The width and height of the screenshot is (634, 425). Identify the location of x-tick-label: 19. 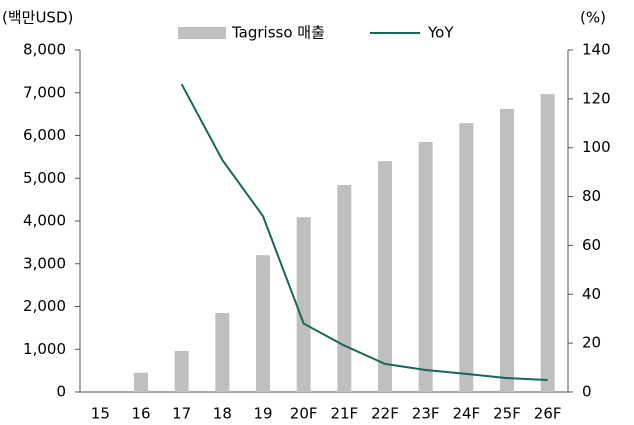
(262, 414).